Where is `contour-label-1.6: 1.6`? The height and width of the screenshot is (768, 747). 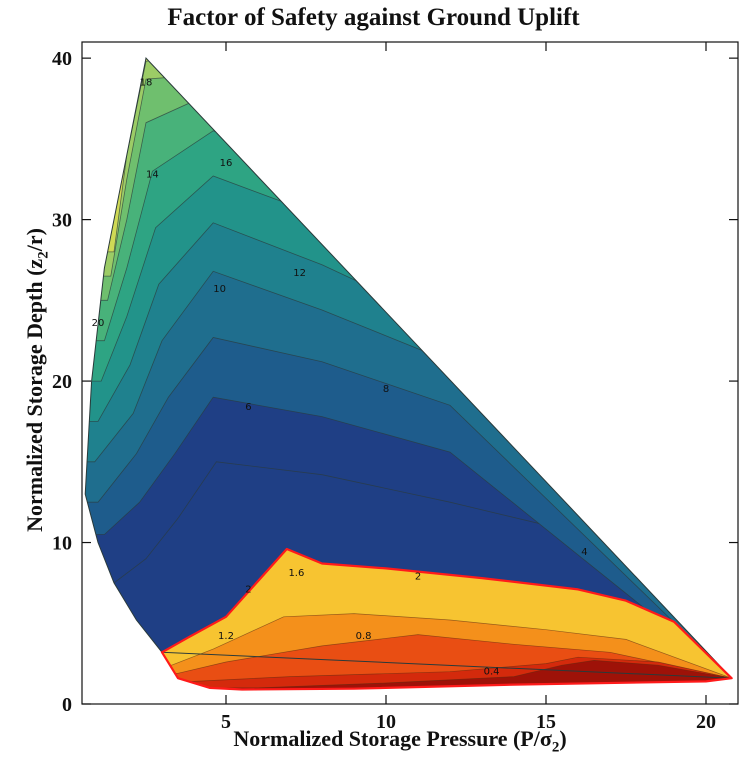
contour-label-1.6: 1.6 is located at coordinates (296, 573).